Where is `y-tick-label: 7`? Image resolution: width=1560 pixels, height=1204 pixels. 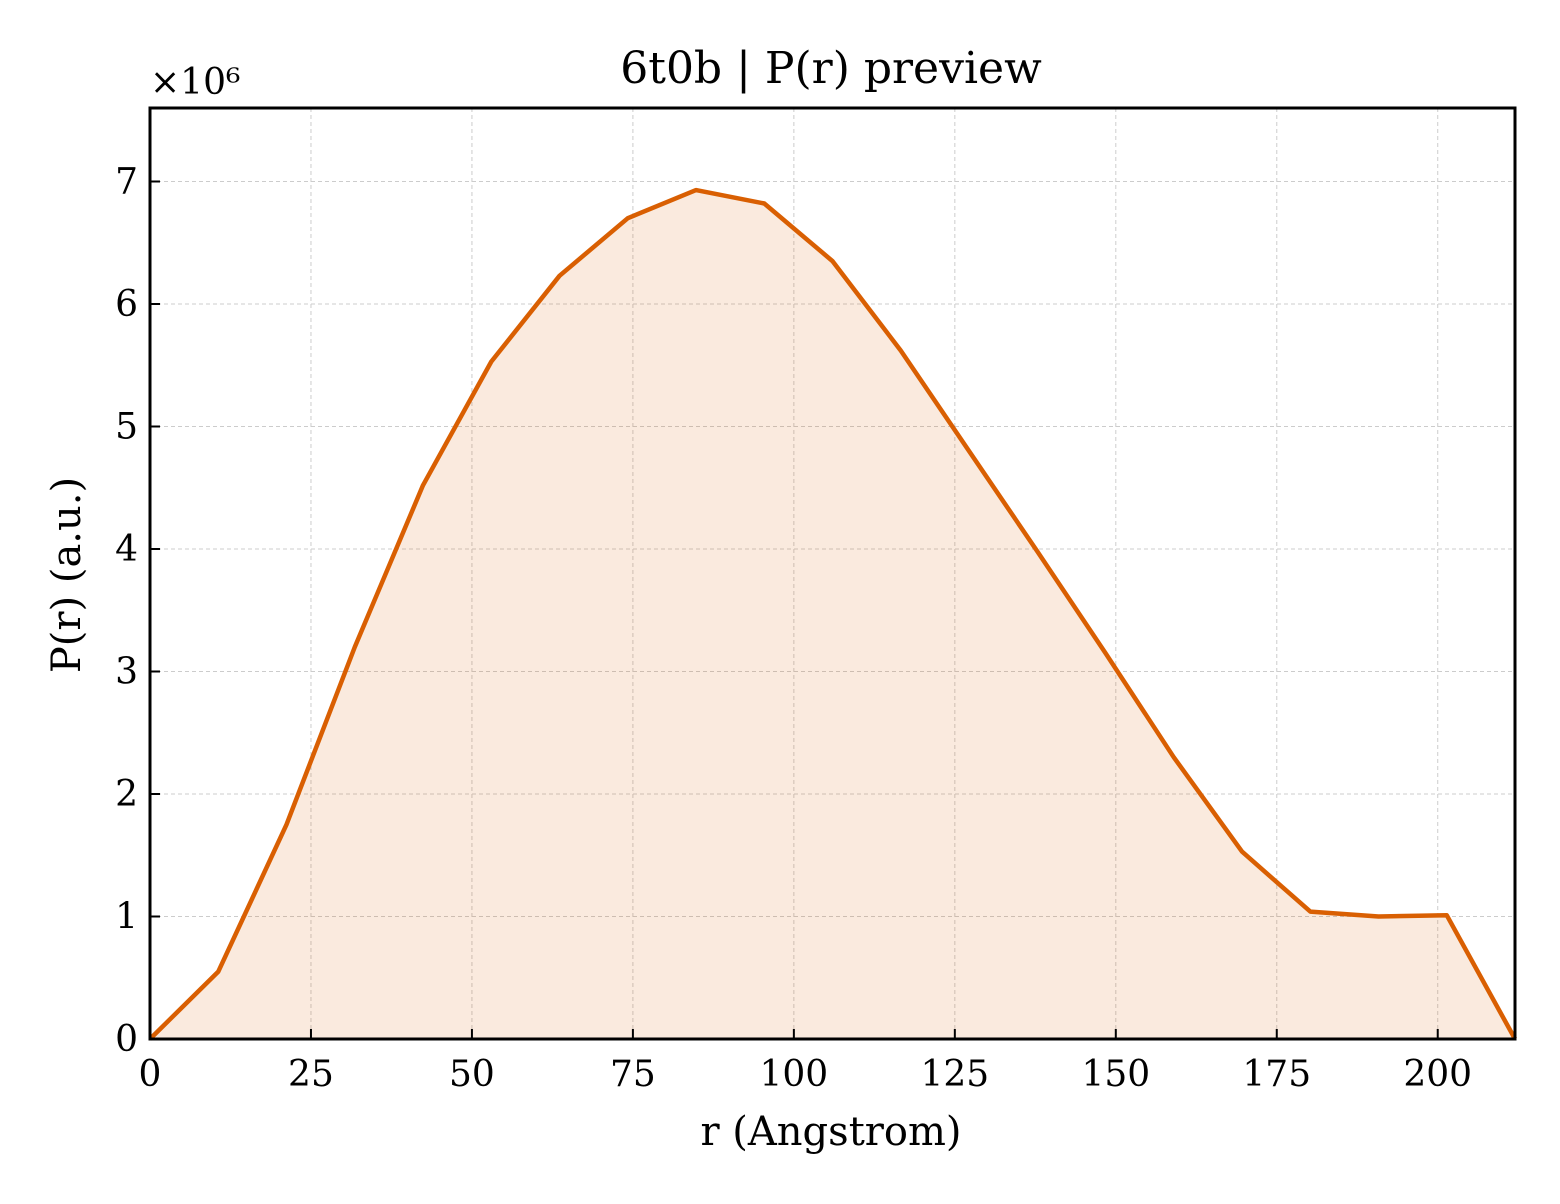 y-tick-label: 7 is located at coordinates (126, 182).